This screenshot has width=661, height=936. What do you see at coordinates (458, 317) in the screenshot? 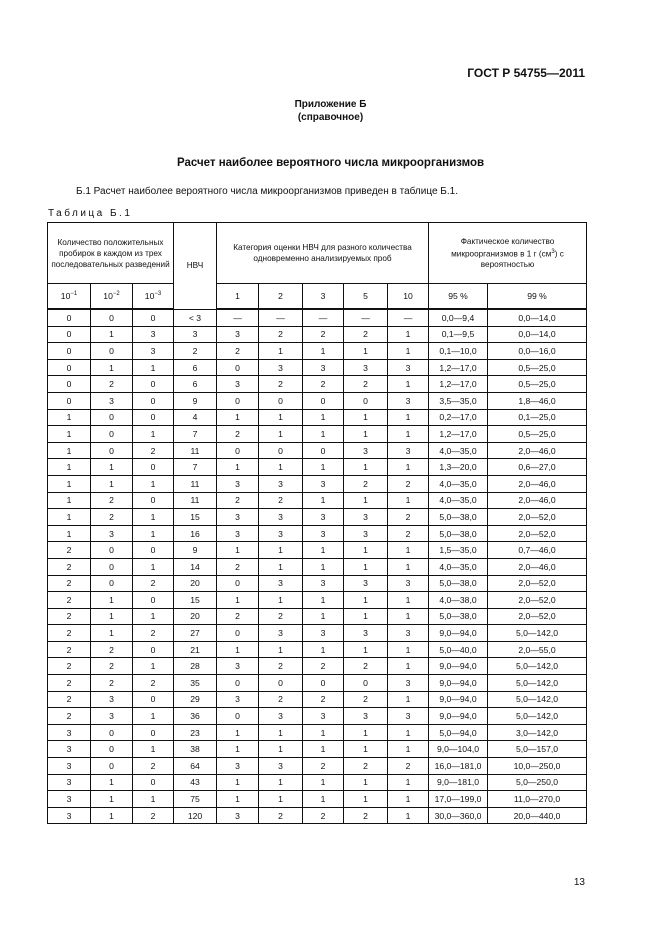
I see `table-cell: 0,0—9,4` at bounding box center [458, 317].